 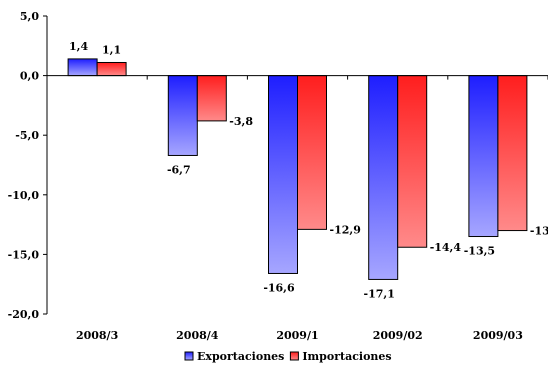 I want to click on data-label-exportaciones-2008-4: -6,7, so click(x=179, y=169).